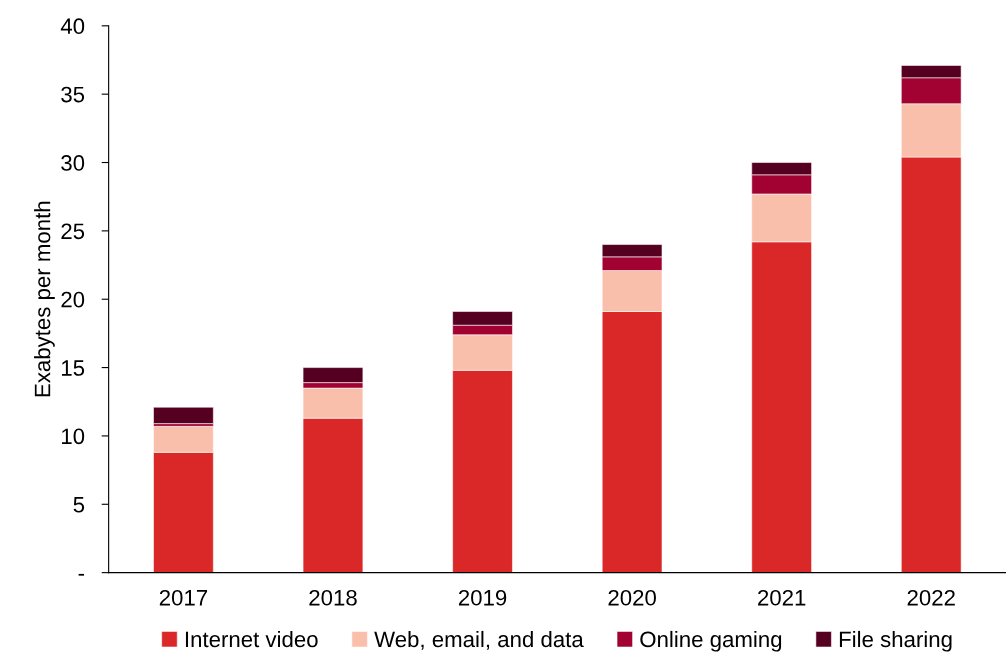  I want to click on y-tick-label: 25, so click(73, 231).